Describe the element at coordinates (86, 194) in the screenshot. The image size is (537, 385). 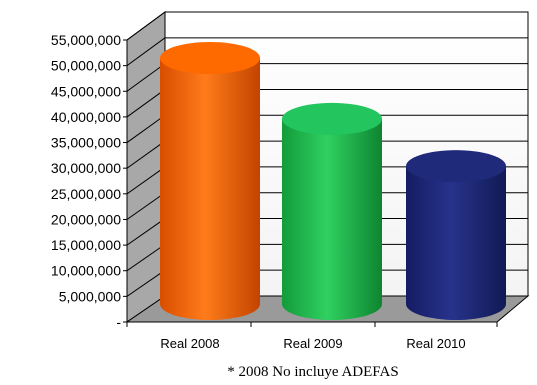
I see `y-tick-label: 25,000,000` at that location.